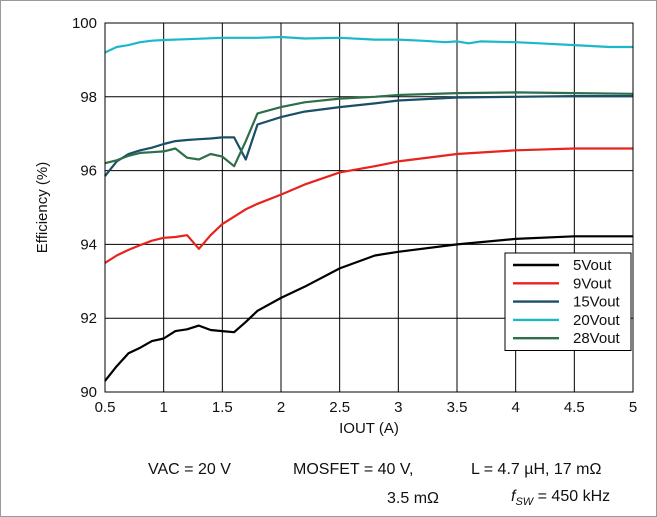  I want to click on legend-label: 5Vout, so click(592, 265).